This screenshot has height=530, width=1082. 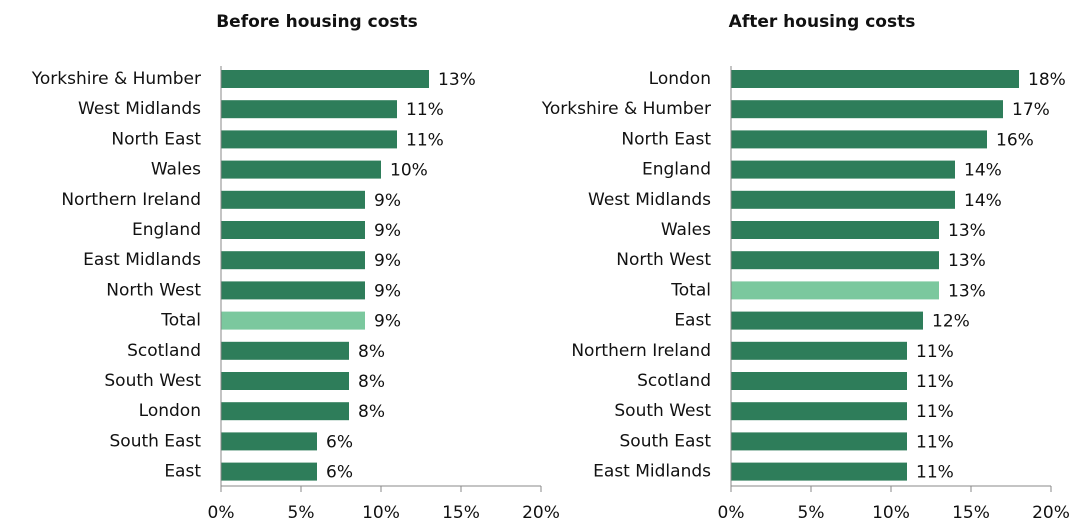 I want to click on data-label: 10%, so click(x=409, y=171).